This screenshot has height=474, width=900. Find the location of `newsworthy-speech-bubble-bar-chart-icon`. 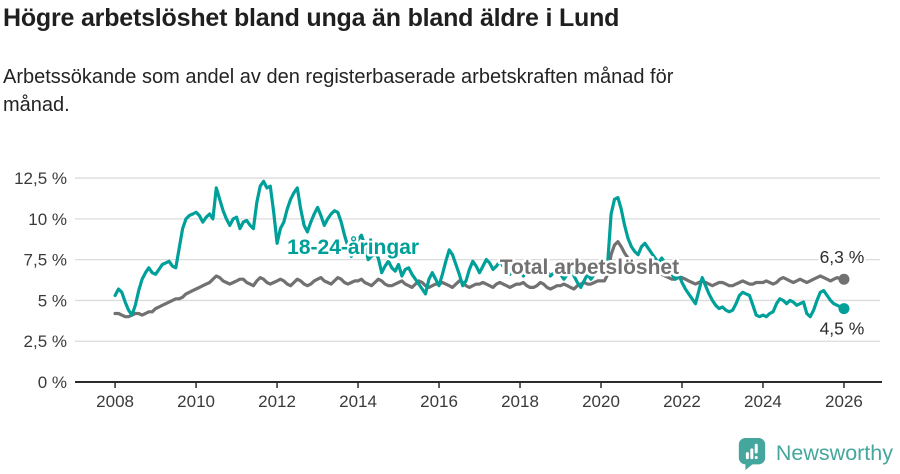

newsworthy-speech-bubble-bar-chart-icon is located at coordinates (752, 453).